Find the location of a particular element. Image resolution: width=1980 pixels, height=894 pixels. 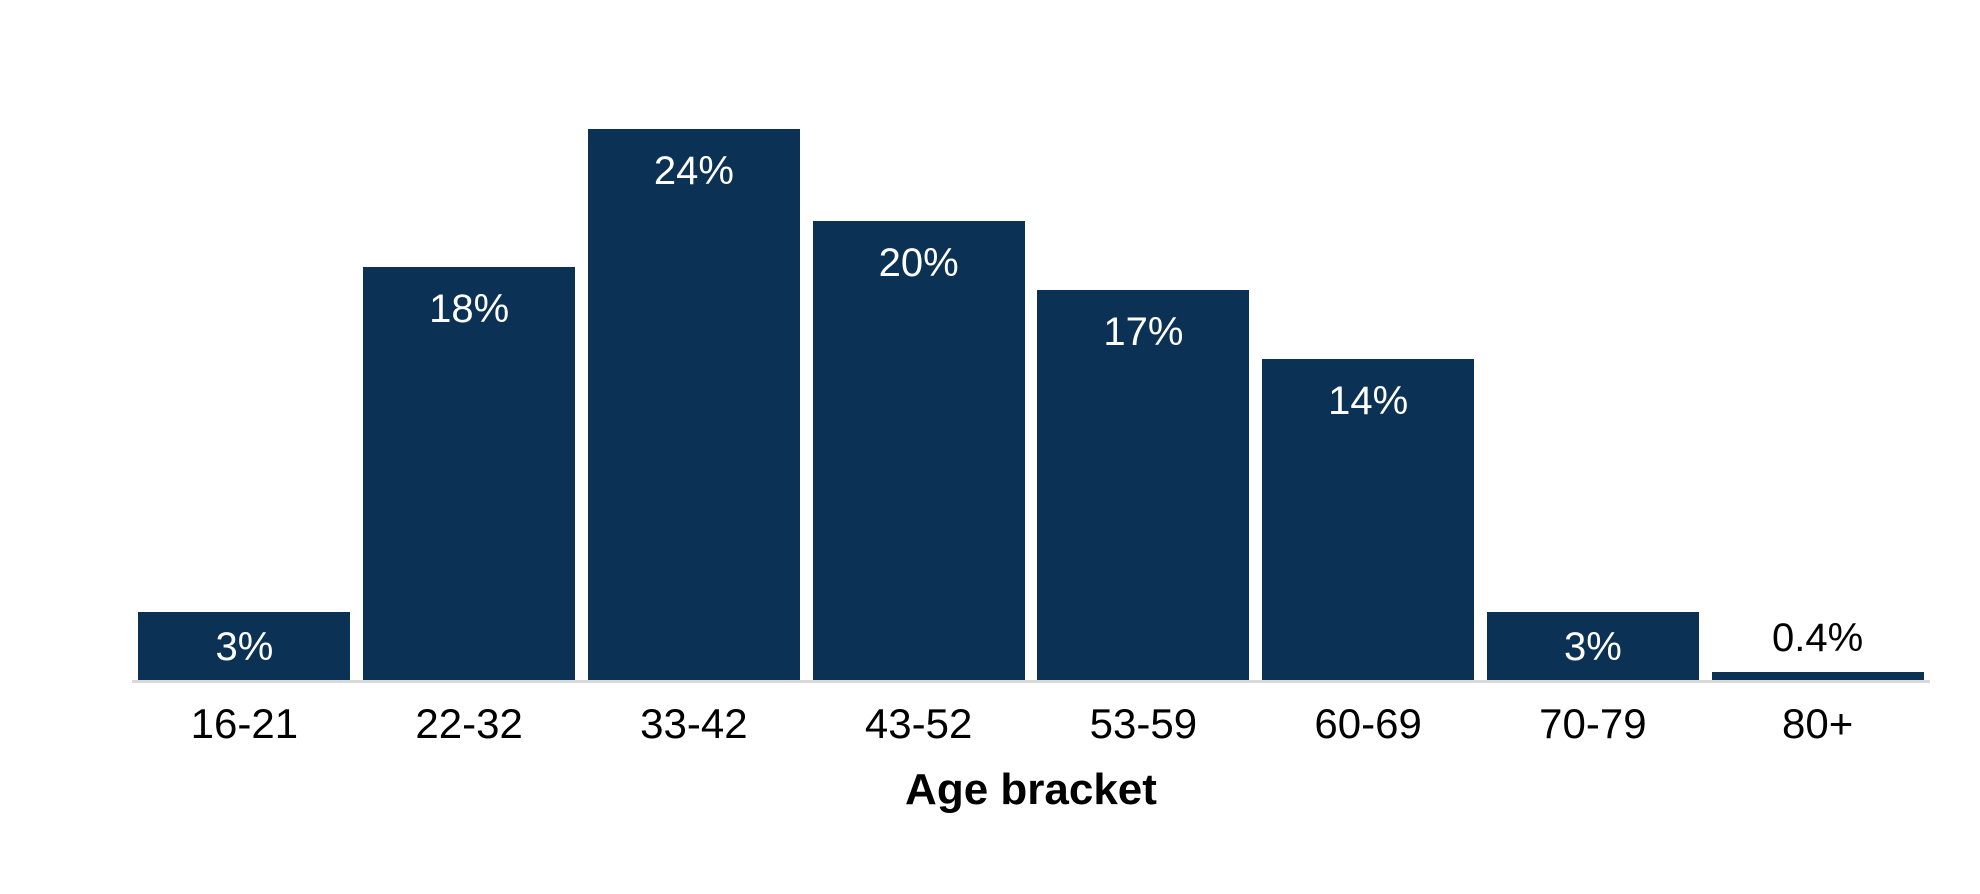

x-tick-label-53-59: 53-59 is located at coordinates (1143, 723).